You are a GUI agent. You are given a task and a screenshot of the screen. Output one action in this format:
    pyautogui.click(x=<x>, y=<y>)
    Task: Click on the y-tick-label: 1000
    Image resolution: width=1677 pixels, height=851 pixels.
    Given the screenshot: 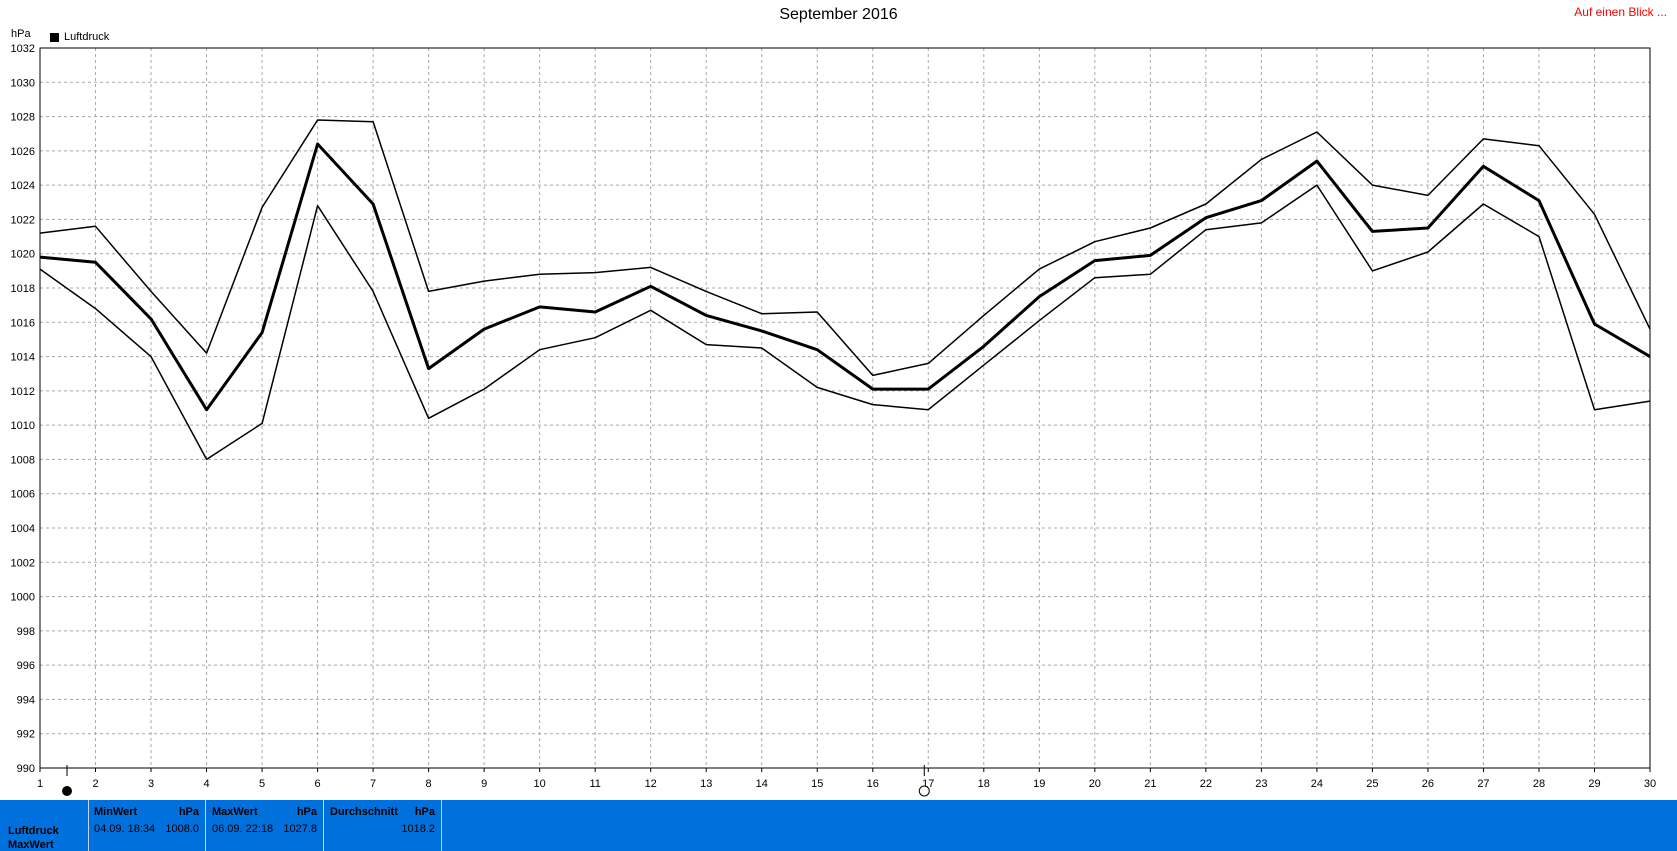 What is the action you would take?
    pyautogui.click(x=23, y=598)
    